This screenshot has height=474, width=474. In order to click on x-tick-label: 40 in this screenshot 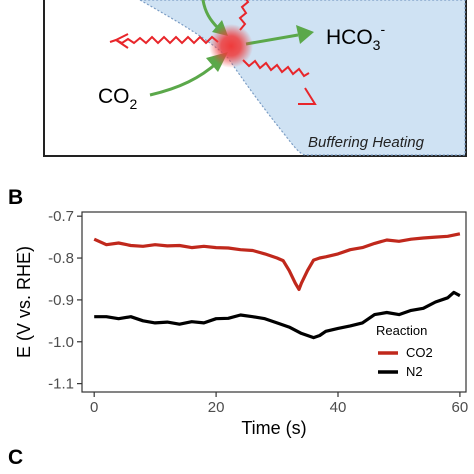, I will do `click(338, 407)`.